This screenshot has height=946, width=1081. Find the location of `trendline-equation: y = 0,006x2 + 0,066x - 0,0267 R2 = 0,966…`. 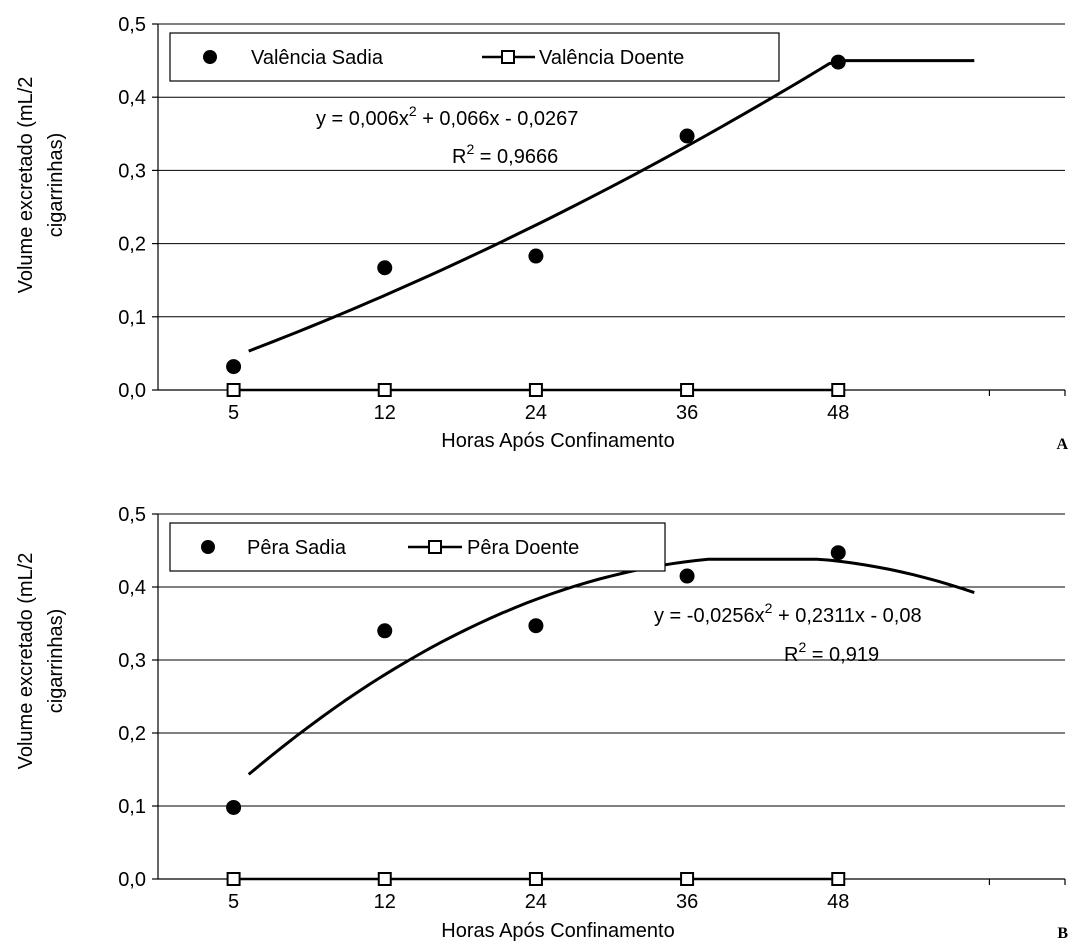

trendline-equation: y = 0,006x2 + 0,066x - 0,0267 R2 = 0,966… is located at coordinates (447, 135).